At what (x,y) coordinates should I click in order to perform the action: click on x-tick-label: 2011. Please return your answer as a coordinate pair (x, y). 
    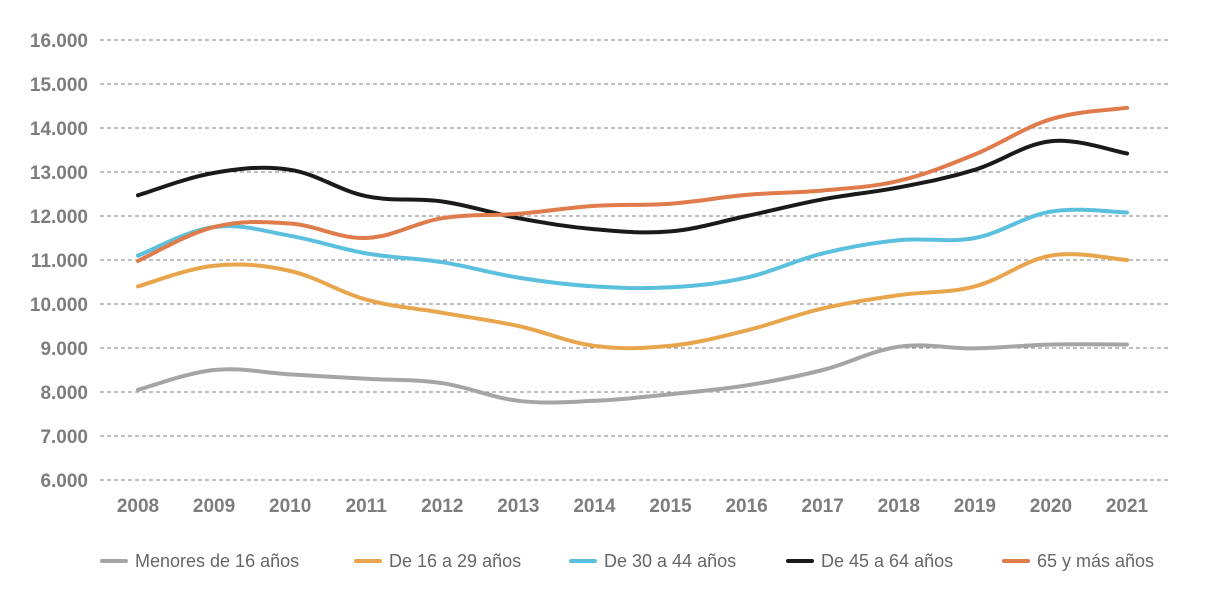
    Looking at the image, I should click on (367, 506).